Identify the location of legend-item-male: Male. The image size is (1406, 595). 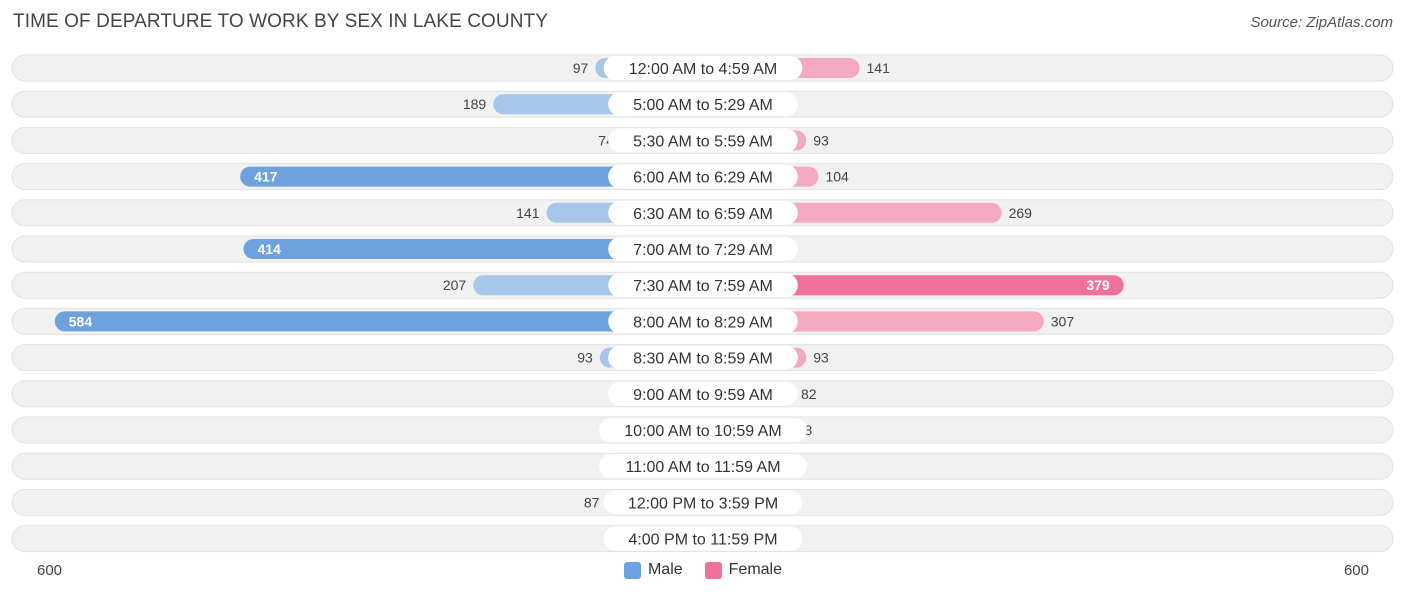
(653, 570).